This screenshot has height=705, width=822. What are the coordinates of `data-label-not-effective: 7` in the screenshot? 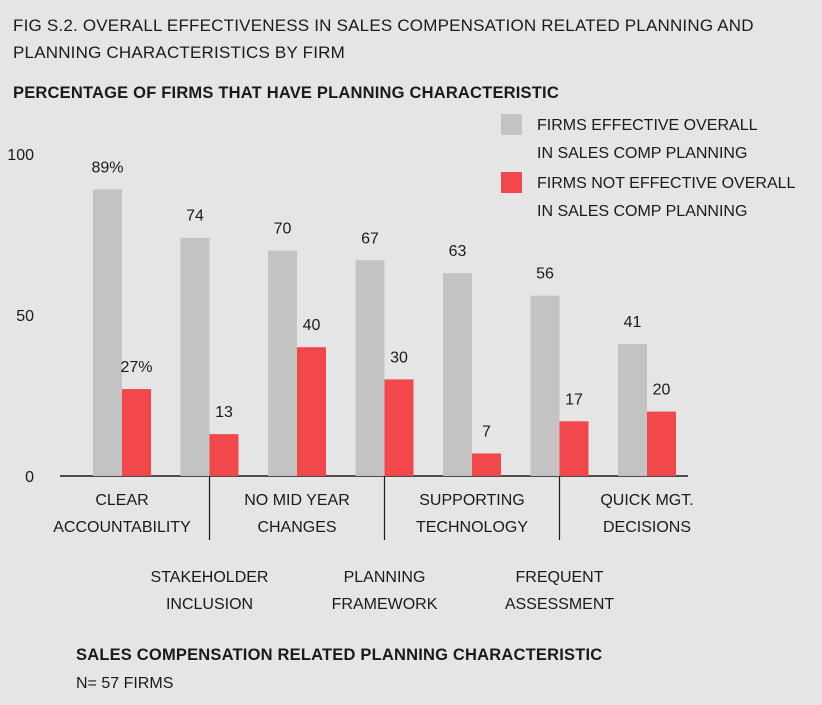 It's located at (486, 431).